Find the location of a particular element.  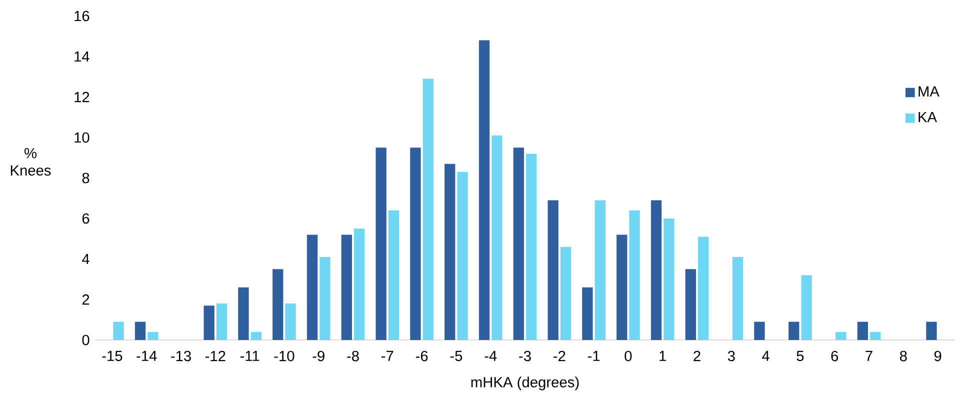

x-tick-label: 6 is located at coordinates (834, 356).